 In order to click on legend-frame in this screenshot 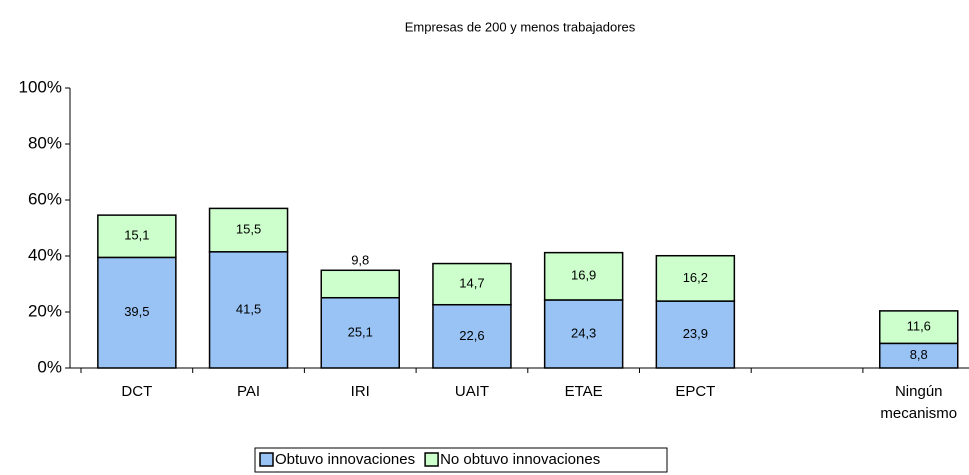, I will do `click(461, 460)`.